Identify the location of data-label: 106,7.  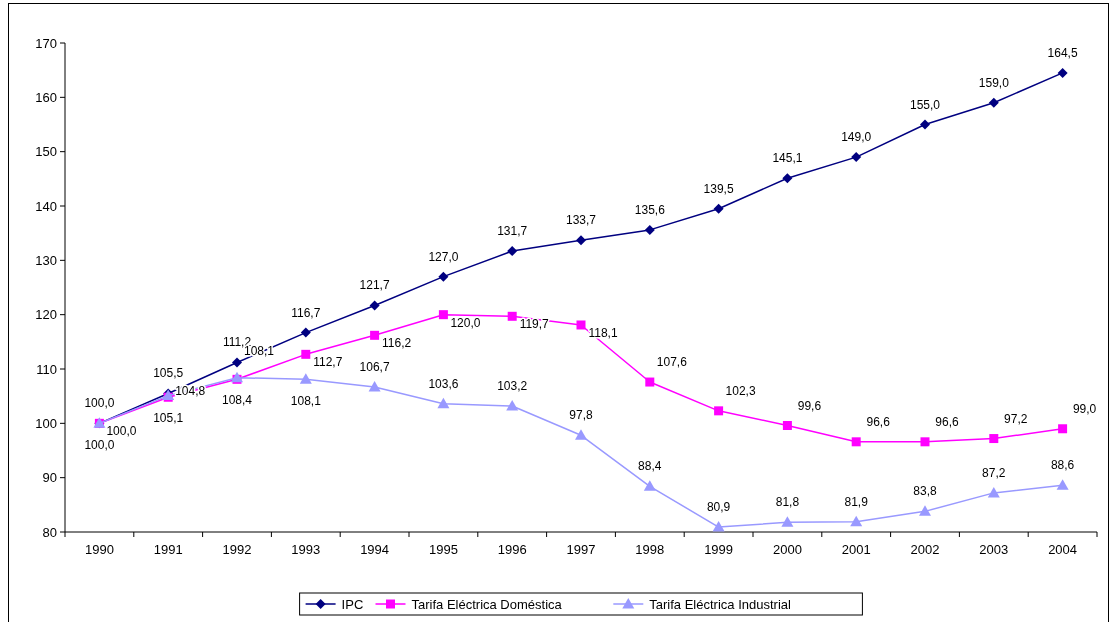
(374, 366).